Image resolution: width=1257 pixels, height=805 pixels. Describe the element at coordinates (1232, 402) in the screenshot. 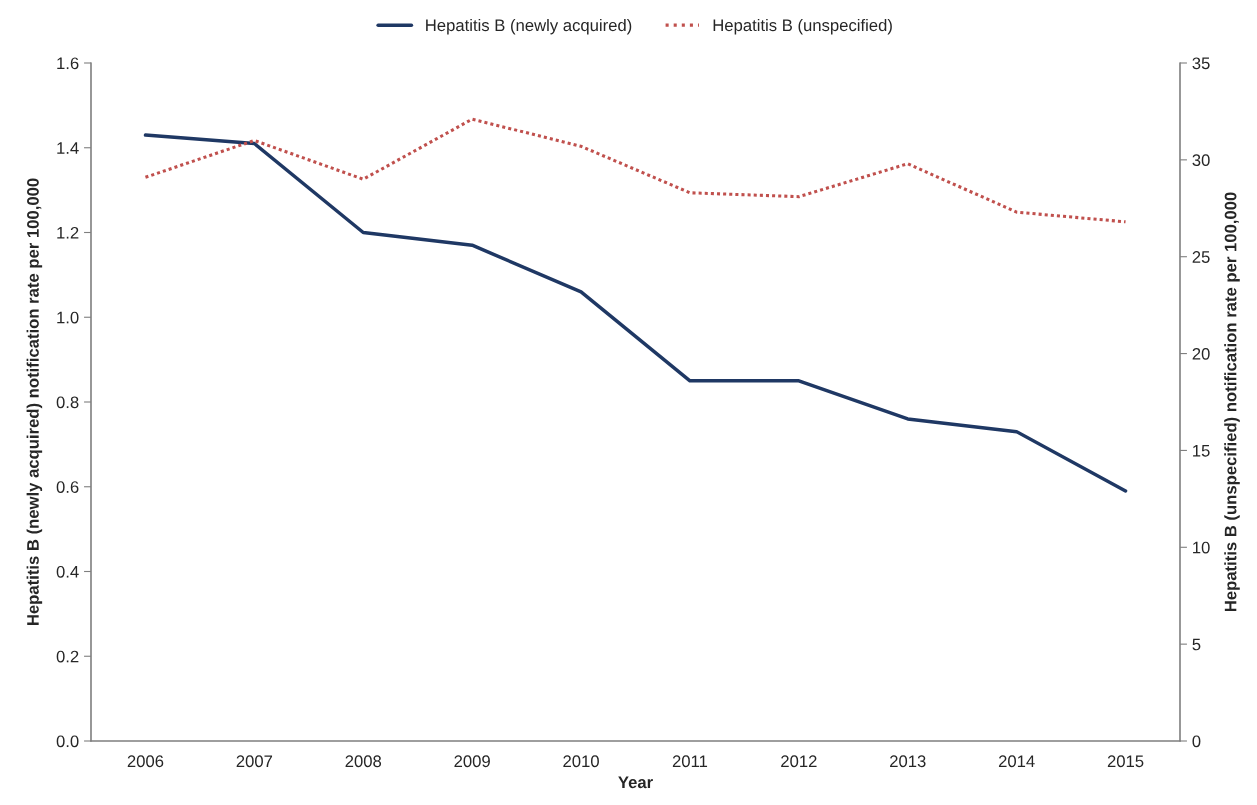

I see `y2-axis-title: Hepatitis B (unspecified) notification rate per 100,000` at that location.